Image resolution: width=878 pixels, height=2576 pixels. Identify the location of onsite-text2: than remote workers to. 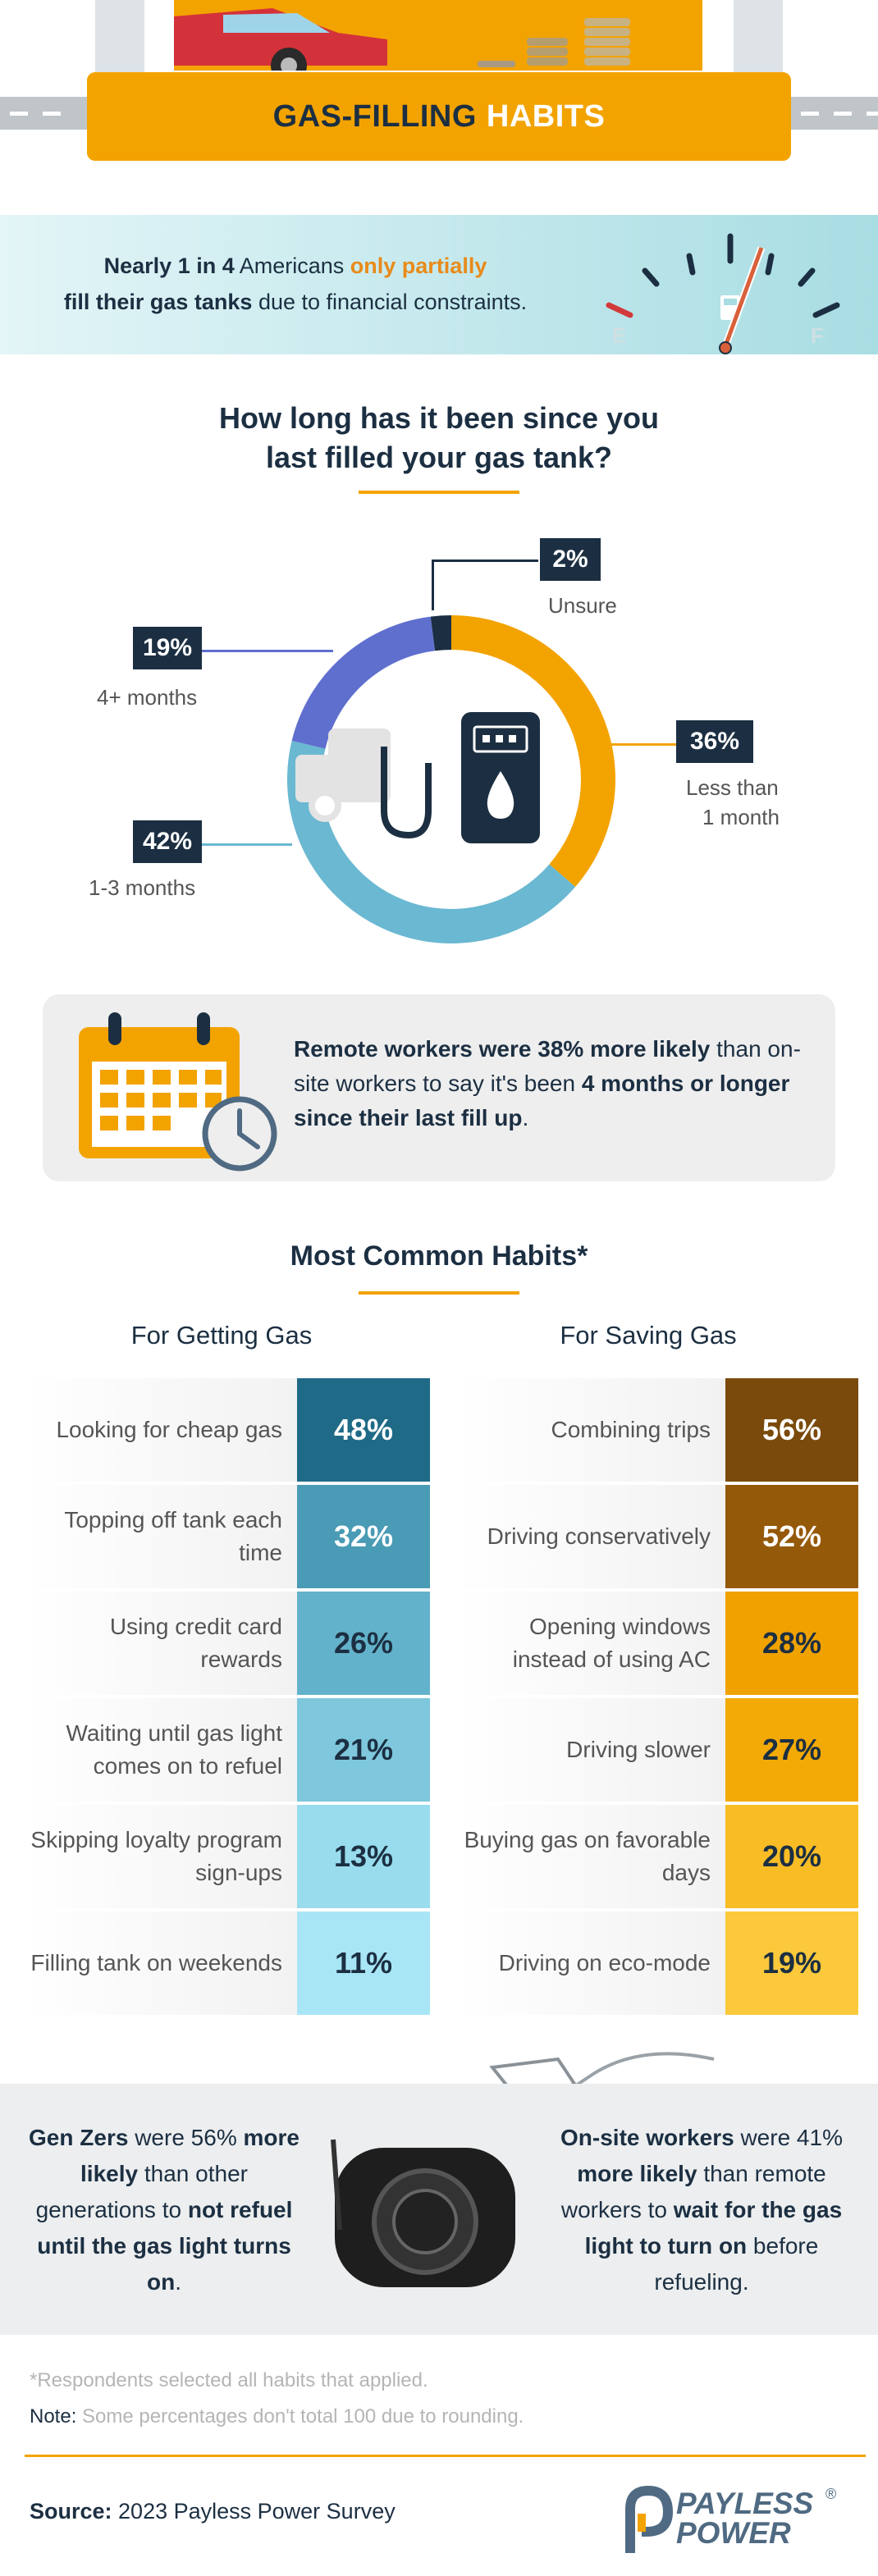
(693, 2191).